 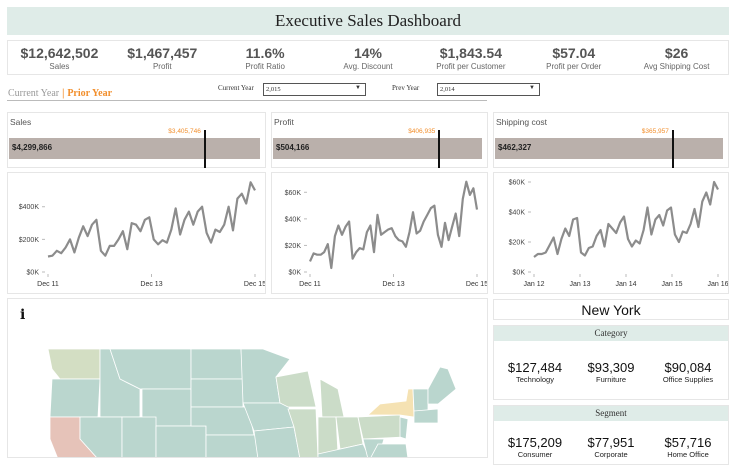 What do you see at coordinates (377, 148) in the screenshot?
I see `value-bar: $504,166` at bounding box center [377, 148].